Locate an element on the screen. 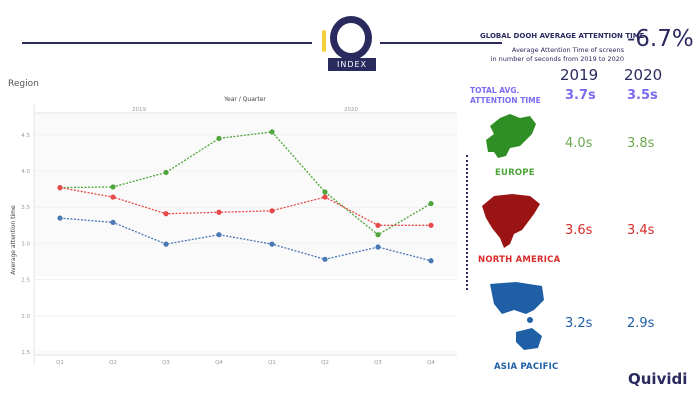 This screenshot has height=400, width=700. total-label-line2: ATTENTION TIME is located at coordinates (505, 100).